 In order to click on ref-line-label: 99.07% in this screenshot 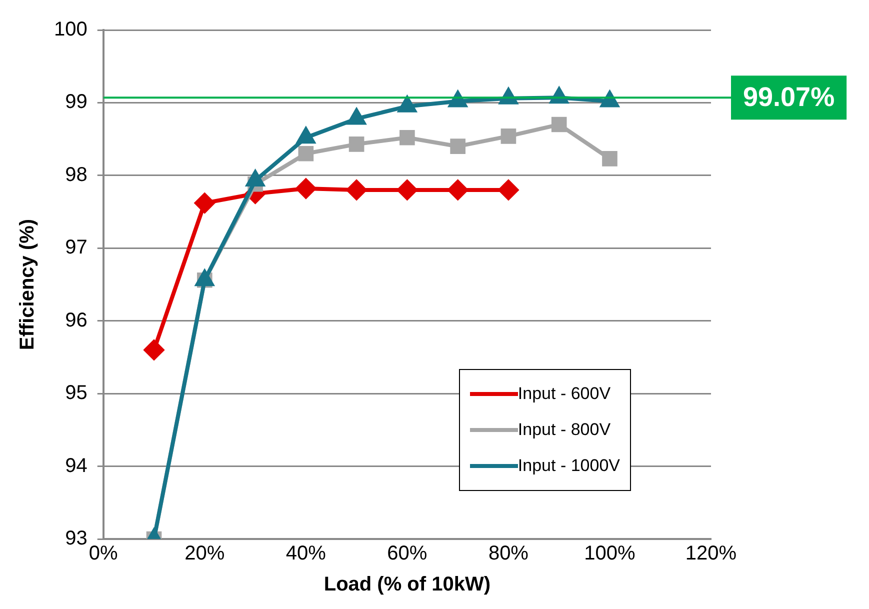, I will do `click(789, 97)`.